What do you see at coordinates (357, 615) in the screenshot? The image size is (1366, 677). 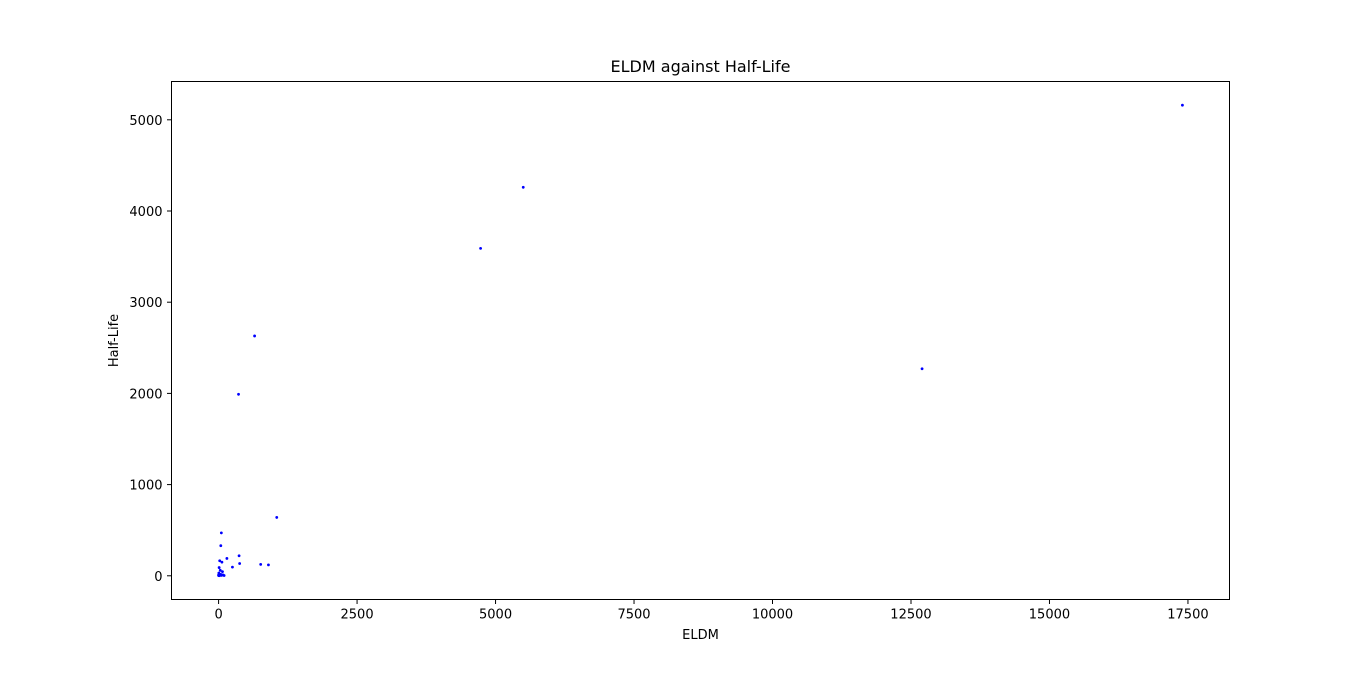 I see `x-tick-label: 2500` at bounding box center [357, 615].